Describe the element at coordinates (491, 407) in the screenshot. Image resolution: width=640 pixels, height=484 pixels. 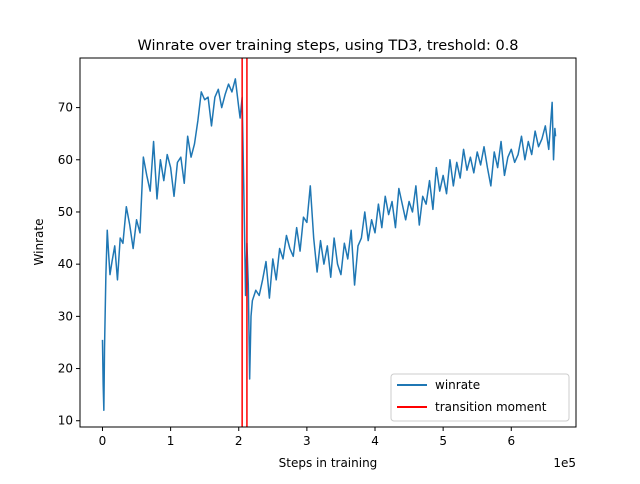
I see `legend-label-transition: transition moment` at that location.